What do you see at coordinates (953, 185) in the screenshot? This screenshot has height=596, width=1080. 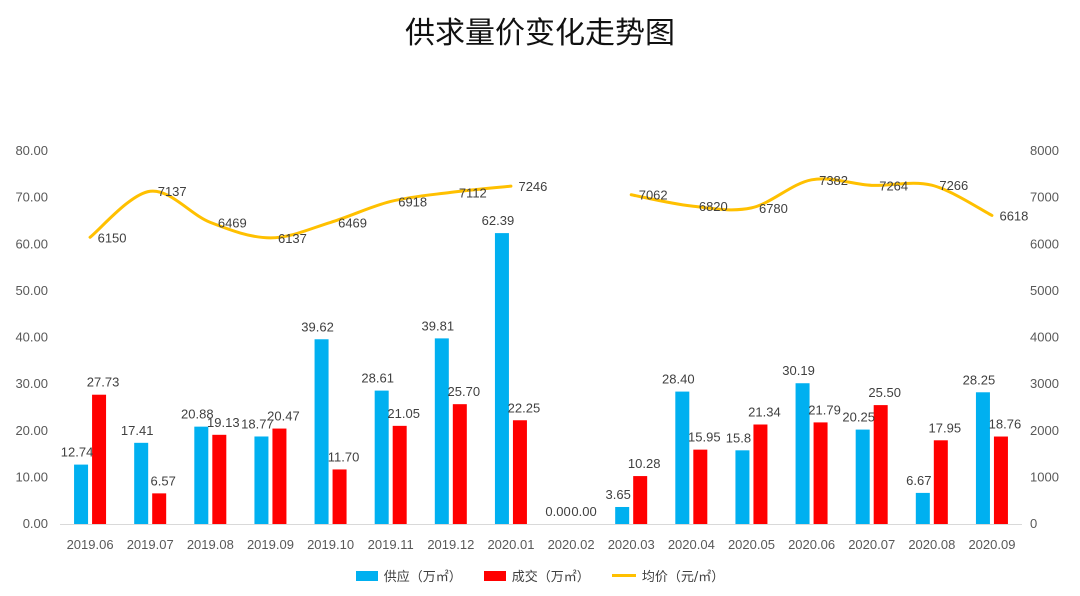 I see `price-label: 7266` at bounding box center [953, 185].